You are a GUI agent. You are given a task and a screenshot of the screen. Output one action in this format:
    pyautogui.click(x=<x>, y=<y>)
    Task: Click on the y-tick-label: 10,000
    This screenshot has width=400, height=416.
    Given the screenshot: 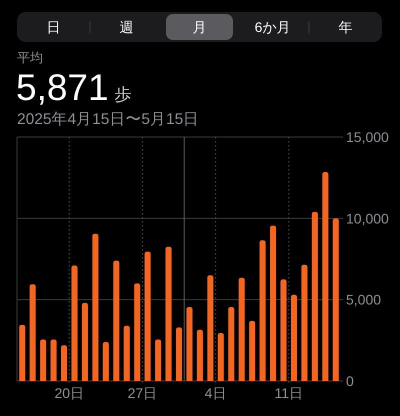 What is the action you would take?
    pyautogui.click(x=367, y=218)
    